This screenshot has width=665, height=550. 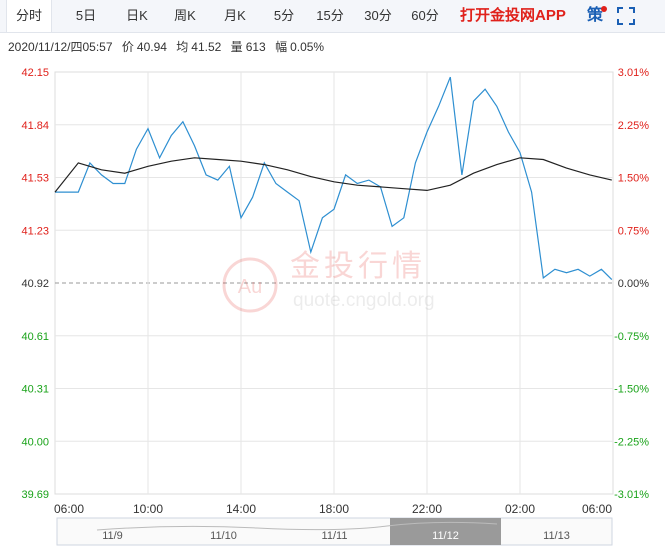 I want to click on navigator-frame, so click(x=334, y=531).